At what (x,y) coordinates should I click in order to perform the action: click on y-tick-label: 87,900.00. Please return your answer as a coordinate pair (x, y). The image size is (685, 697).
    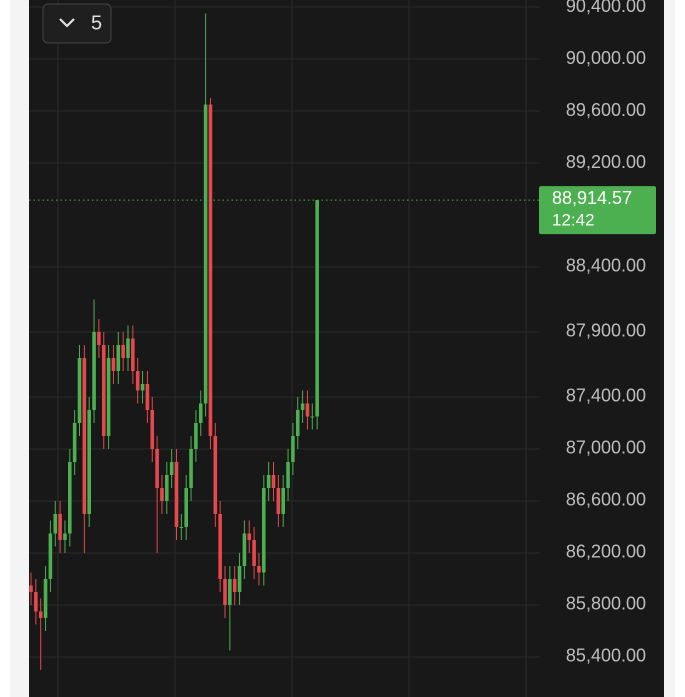
    Looking at the image, I should click on (606, 331).